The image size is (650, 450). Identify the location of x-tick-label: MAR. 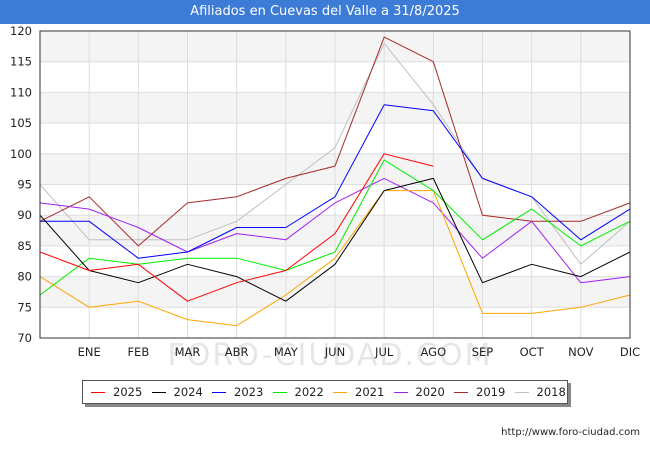
(188, 352).